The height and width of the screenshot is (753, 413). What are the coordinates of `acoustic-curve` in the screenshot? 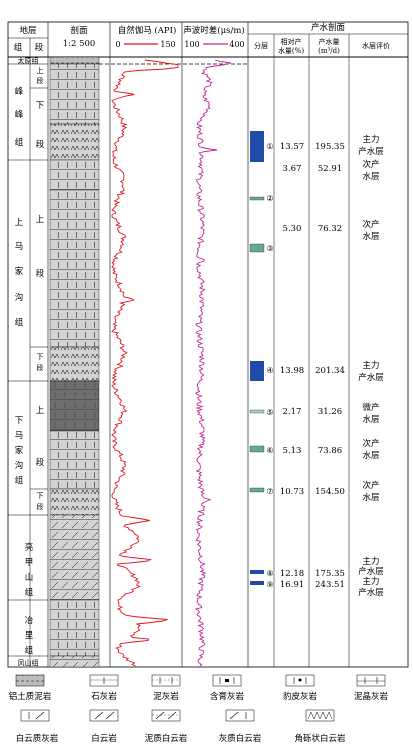 It's located at (213, 363).